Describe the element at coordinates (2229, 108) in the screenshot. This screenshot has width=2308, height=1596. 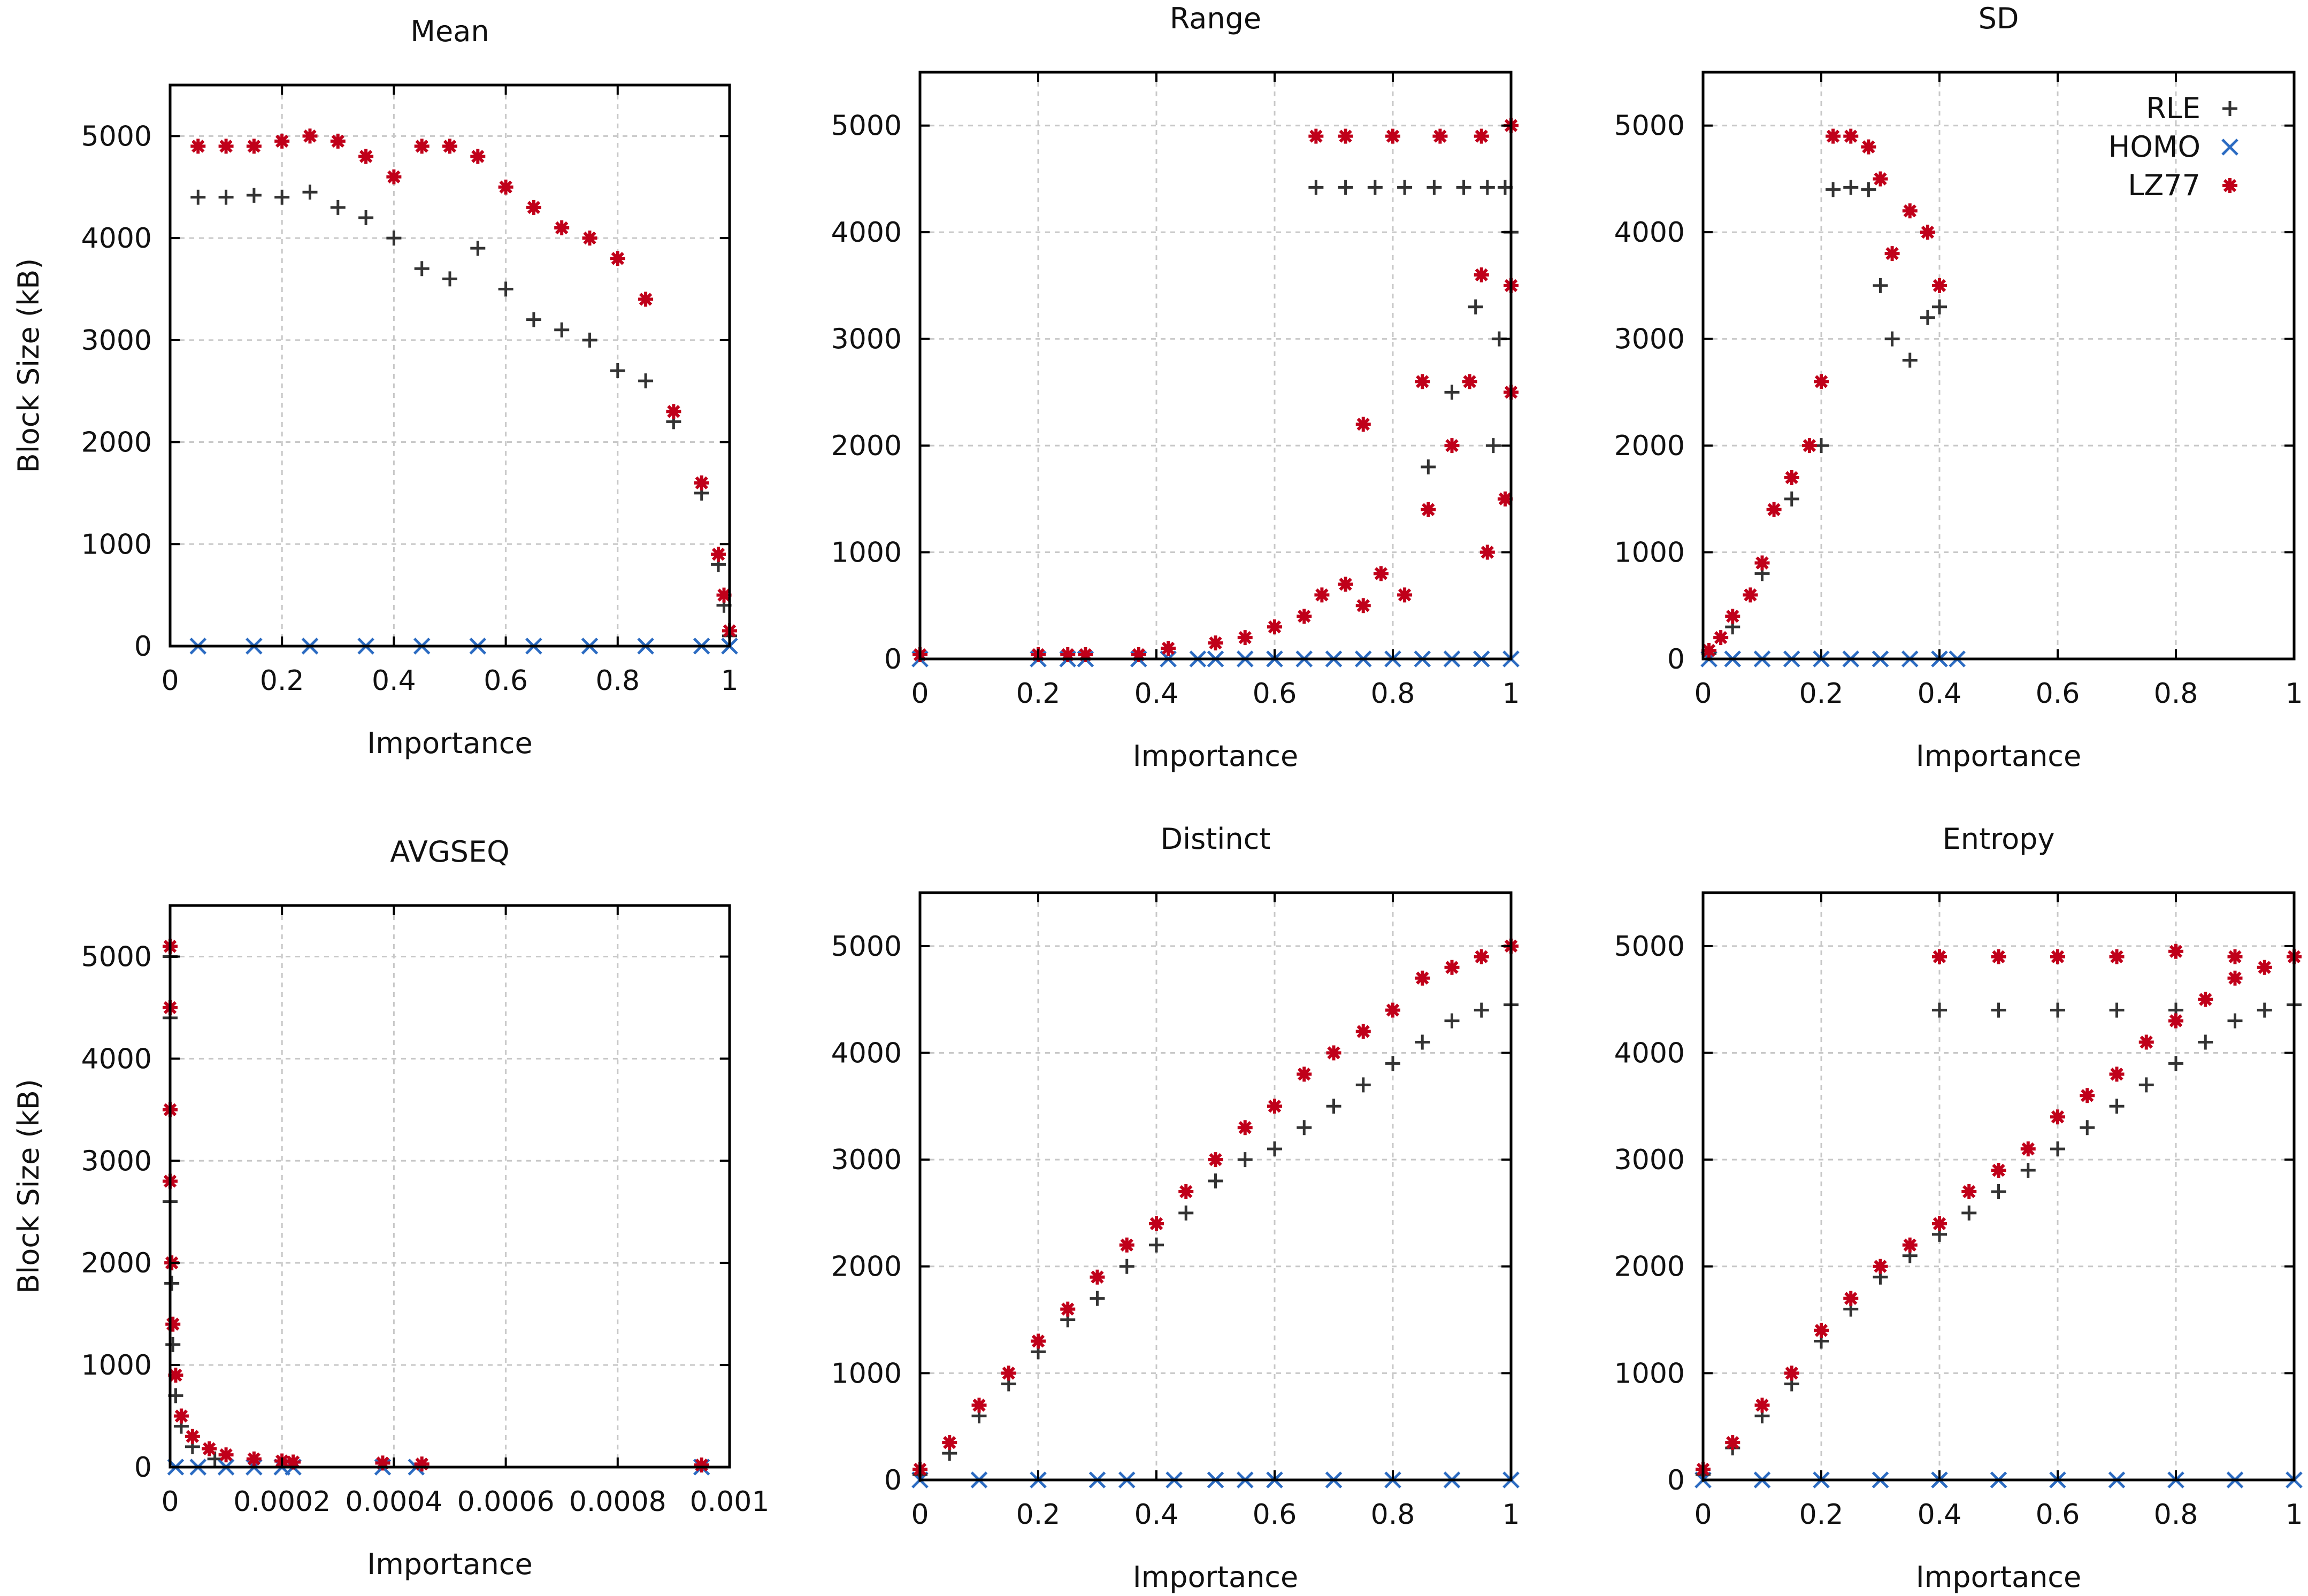
I see `legend-marker-rle` at that location.